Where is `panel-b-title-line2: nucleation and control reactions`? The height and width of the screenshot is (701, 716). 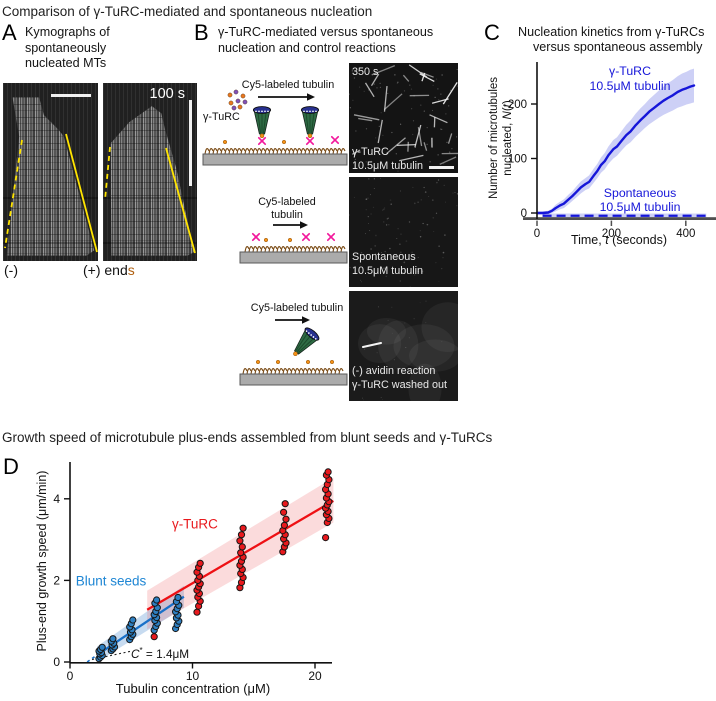
panel-b-title-line2: nucleation and control reactions is located at coordinates (307, 47).